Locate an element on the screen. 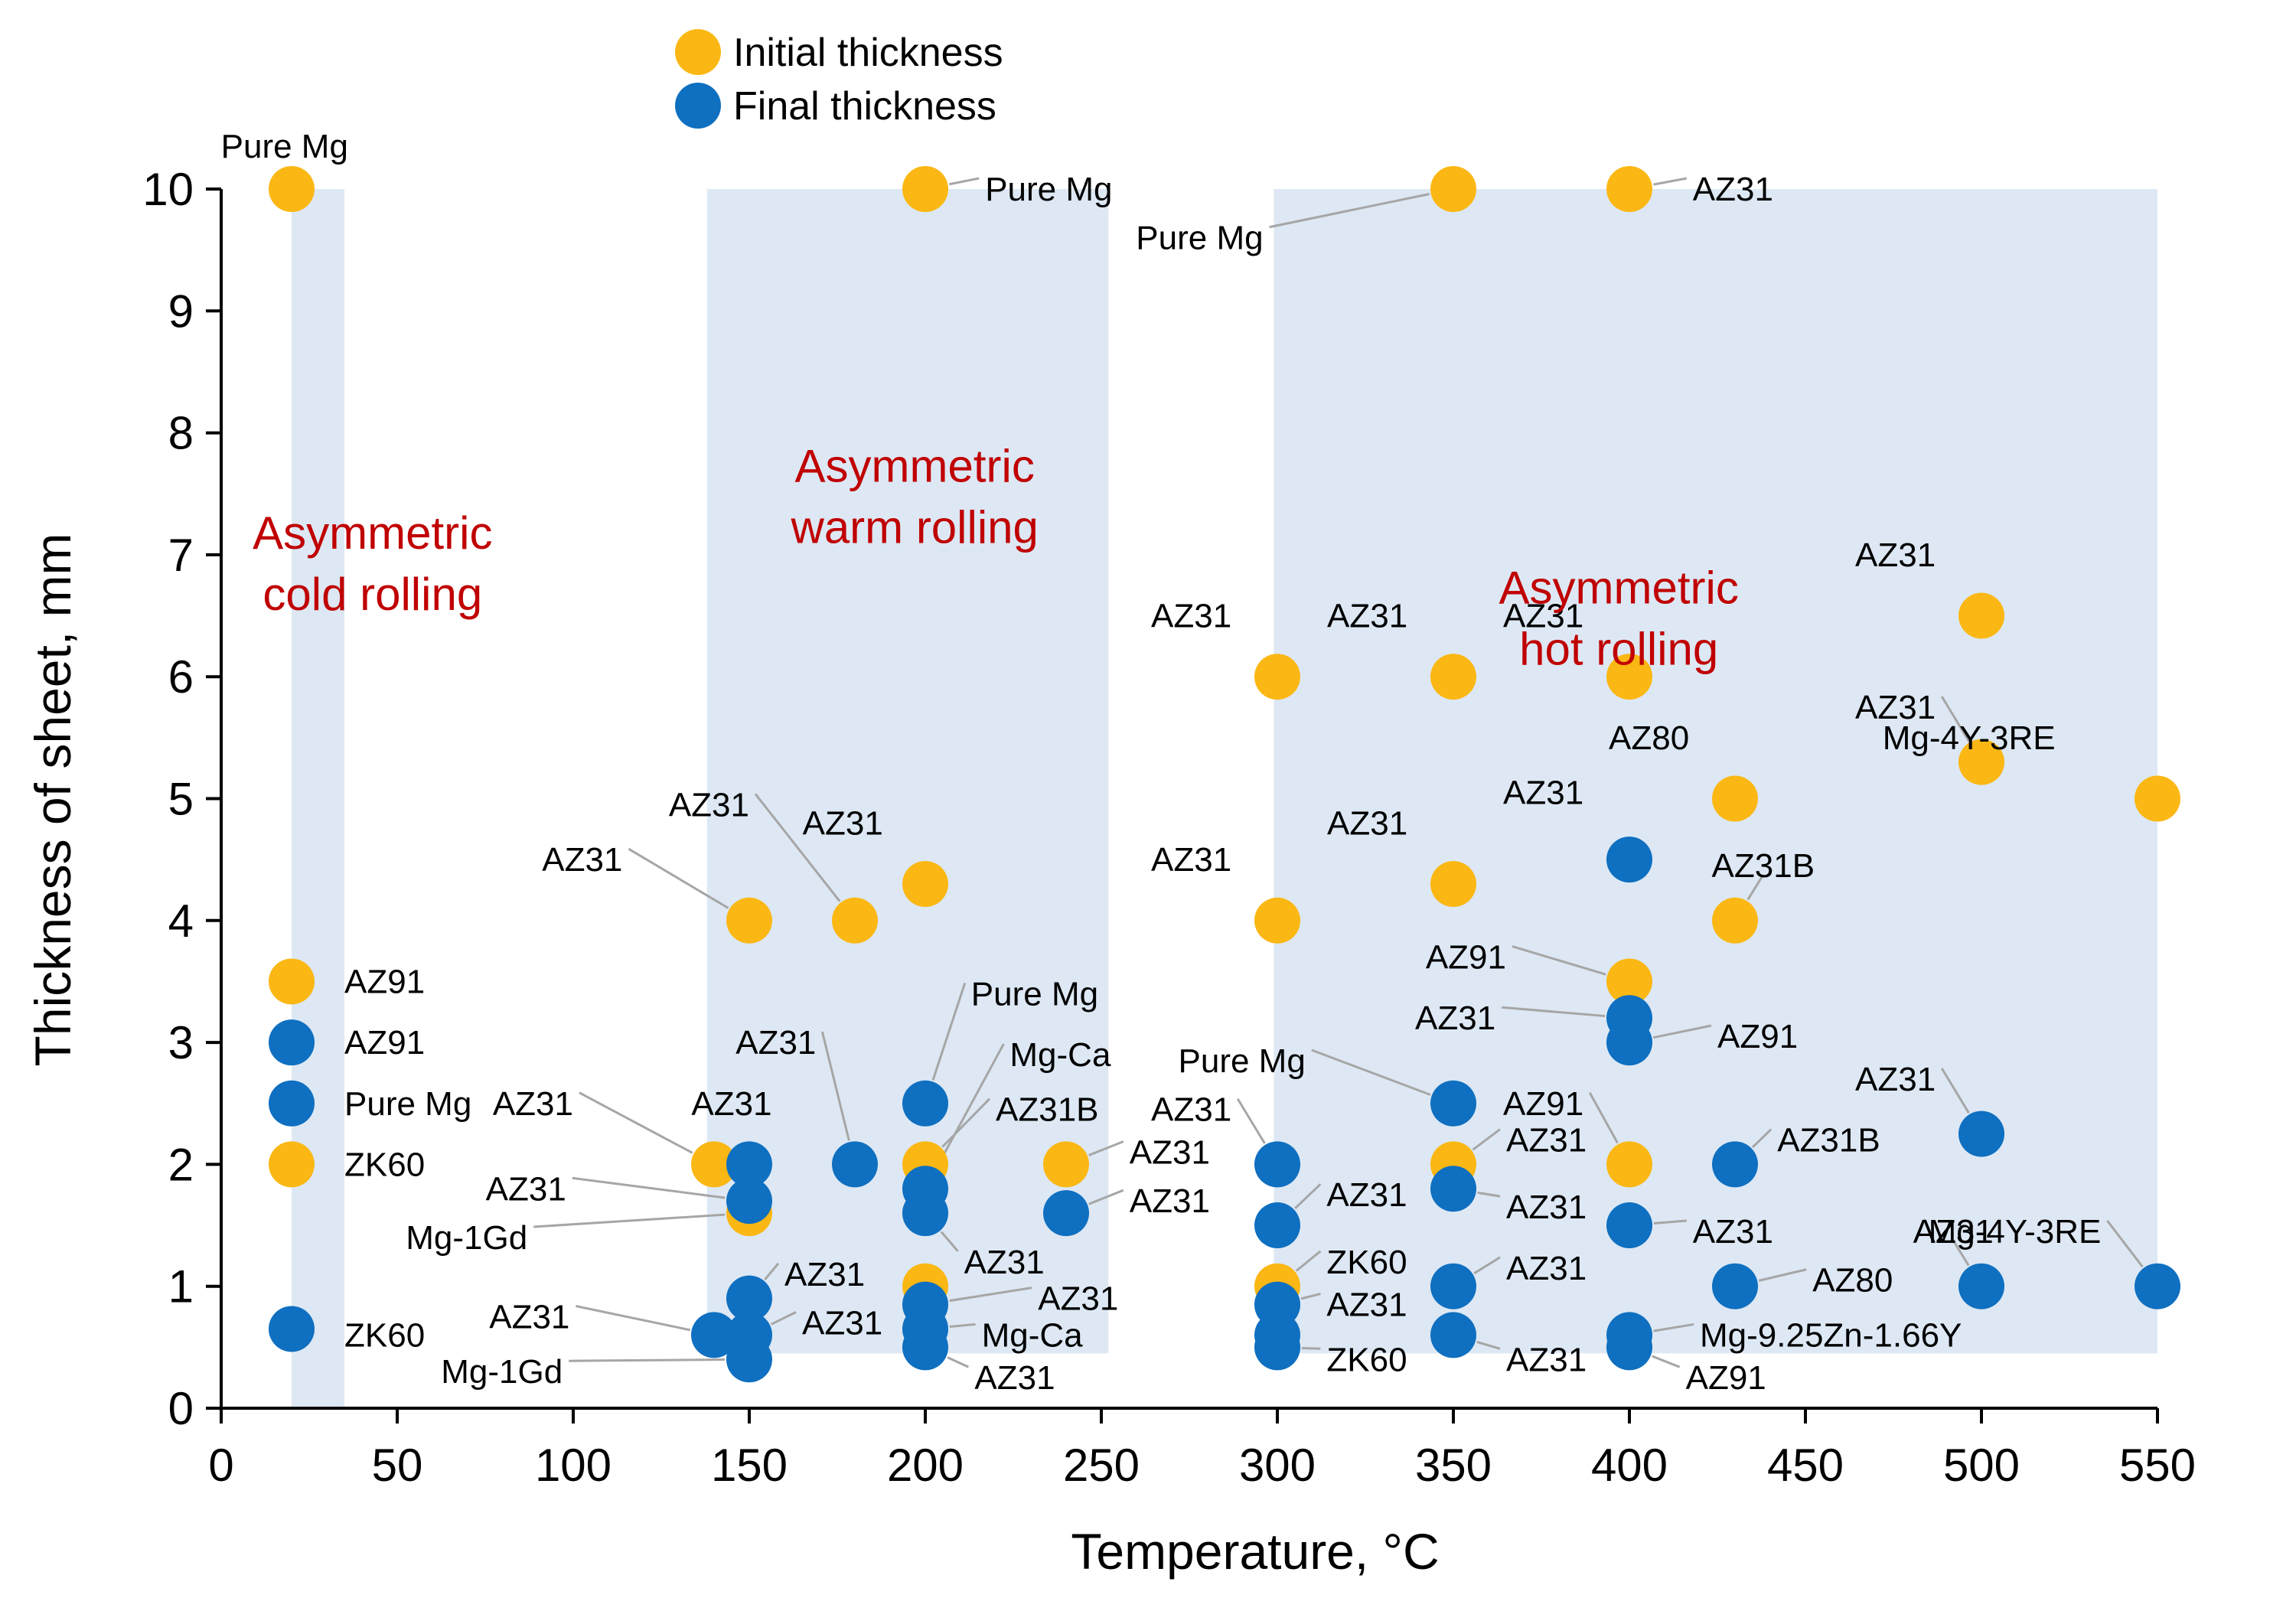  point-label: Mg-4Y-3RE is located at coordinates (1969, 738).